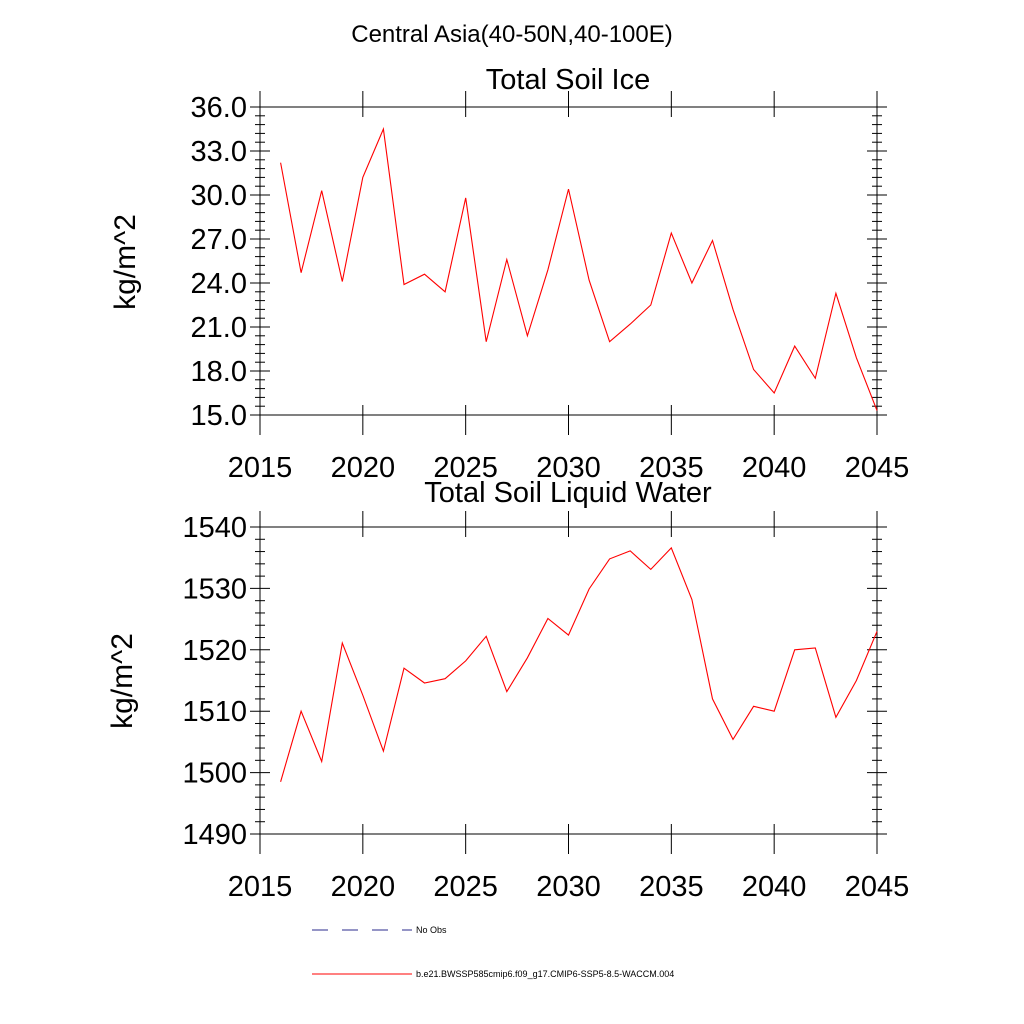  Describe the element at coordinates (379, 930) in the screenshot. I see `legend-item-no-obs: No Obs` at that location.